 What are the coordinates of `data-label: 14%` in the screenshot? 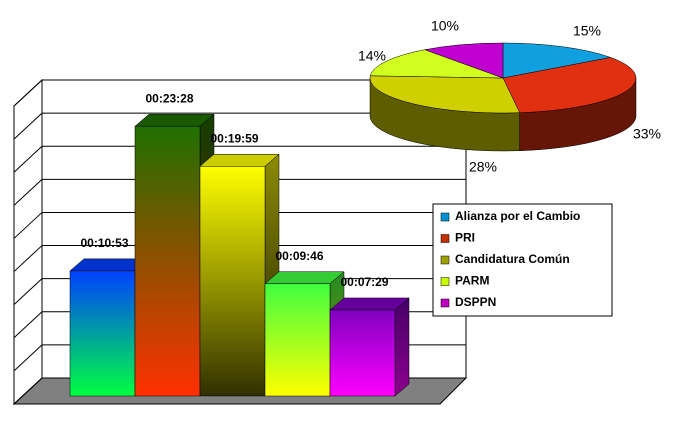 It's located at (372, 56).